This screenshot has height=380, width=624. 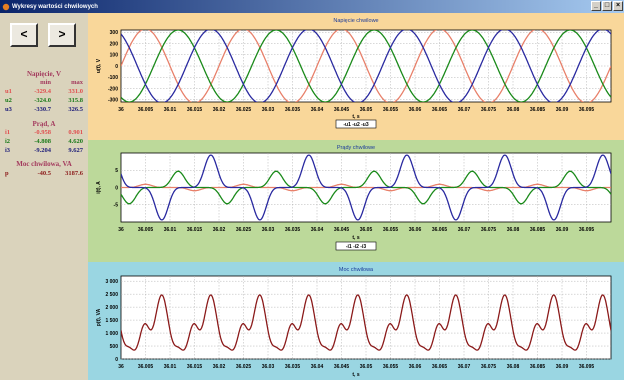 I want to click on stats-max-value: 0.901, so click(x=75, y=132).